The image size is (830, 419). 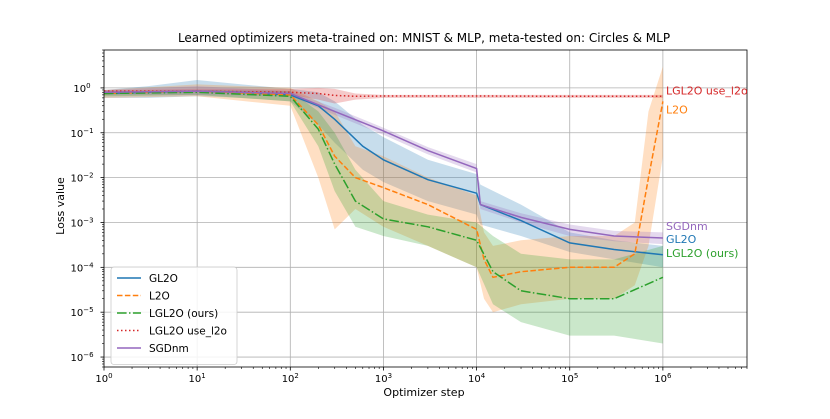 I want to click on end-label-gl2o: GL2O, so click(x=681, y=239).